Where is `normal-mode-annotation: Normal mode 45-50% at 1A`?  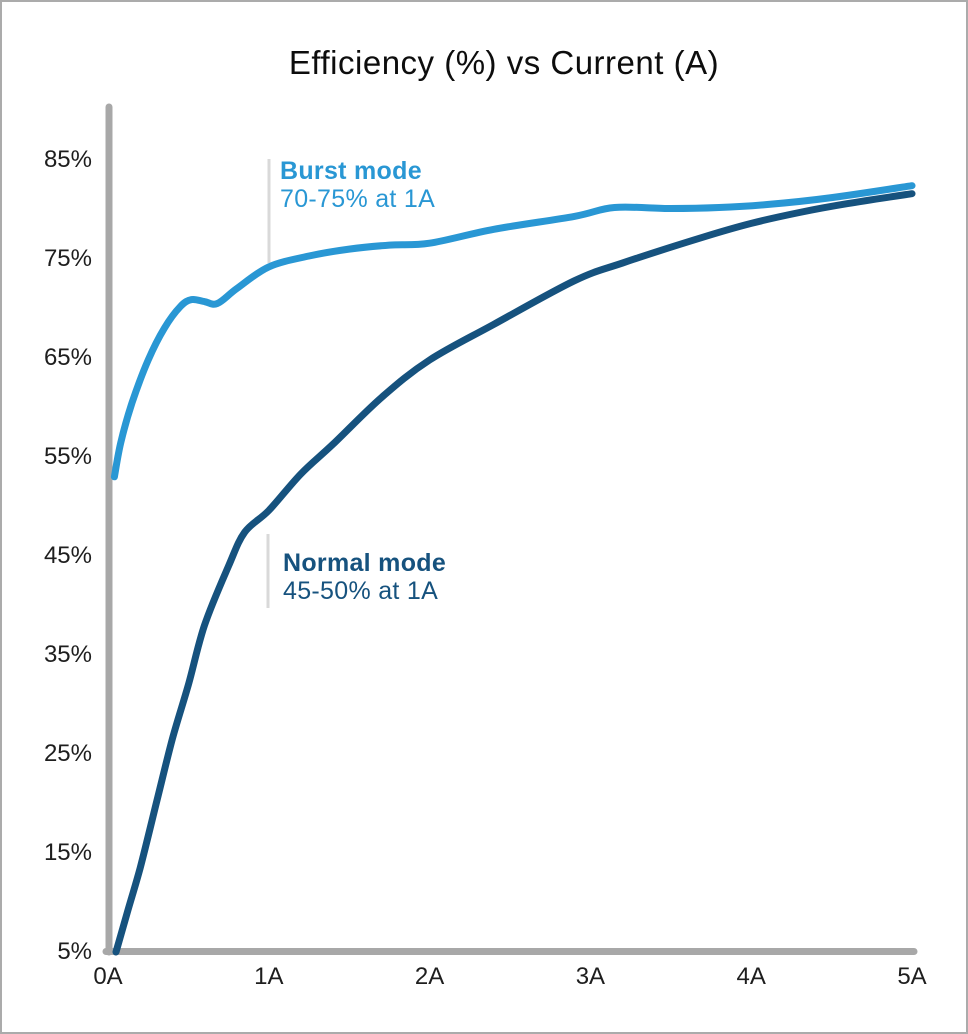 normal-mode-annotation: Normal mode 45-50% at 1A is located at coordinates (364, 577).